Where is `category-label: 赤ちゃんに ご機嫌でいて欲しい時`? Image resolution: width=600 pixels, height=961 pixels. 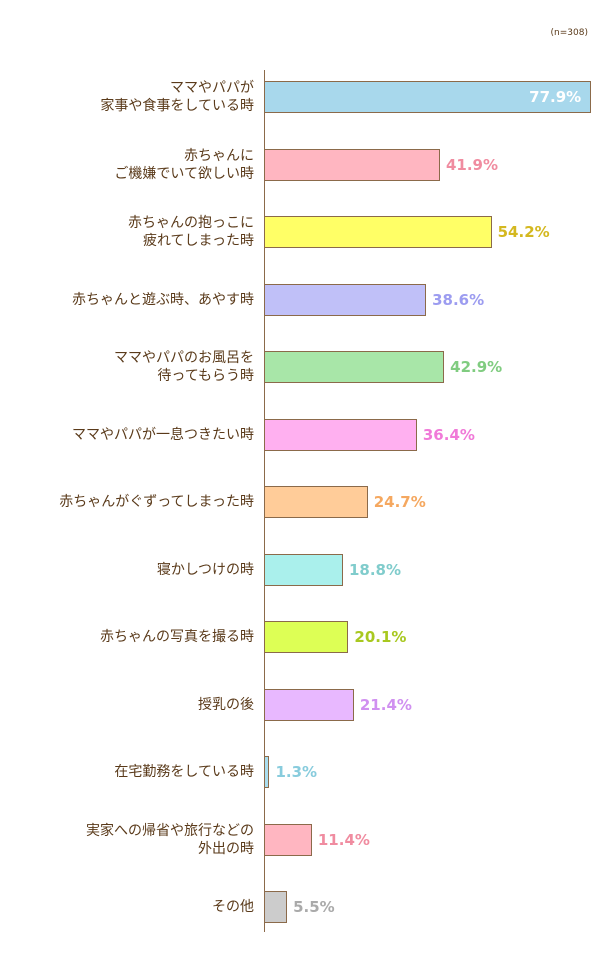
category-label: 赤ちゃんに ご機嫌でいて欲しい時 is located at coordinates (184, 164).